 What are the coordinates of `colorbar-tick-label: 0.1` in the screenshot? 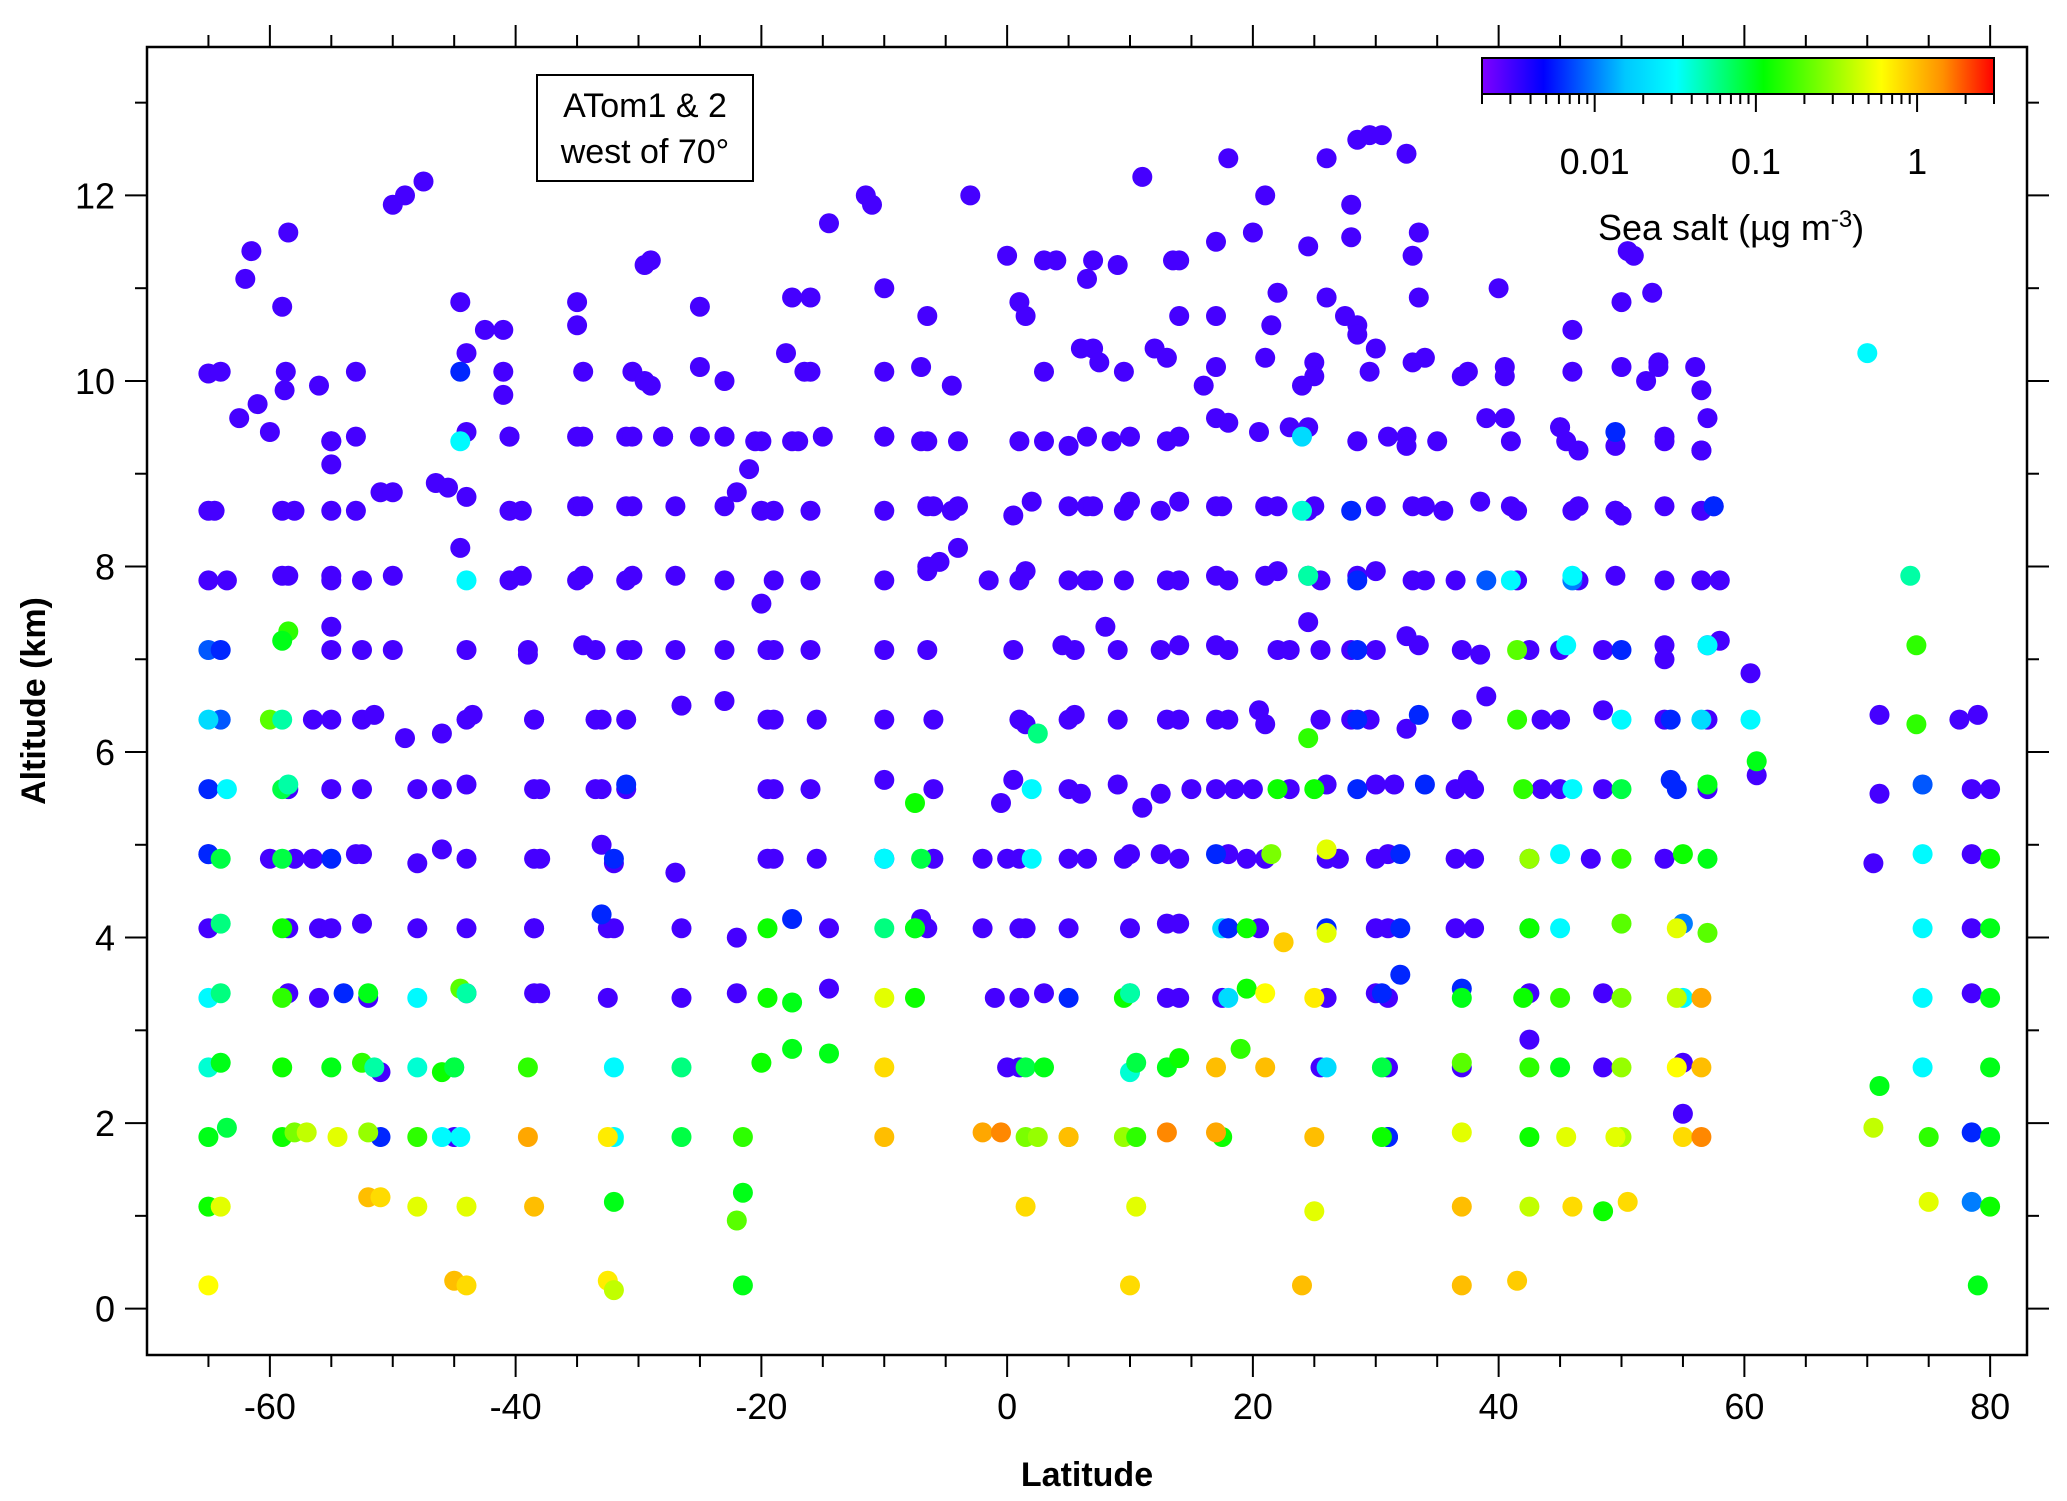 It's located at (1756, 161).